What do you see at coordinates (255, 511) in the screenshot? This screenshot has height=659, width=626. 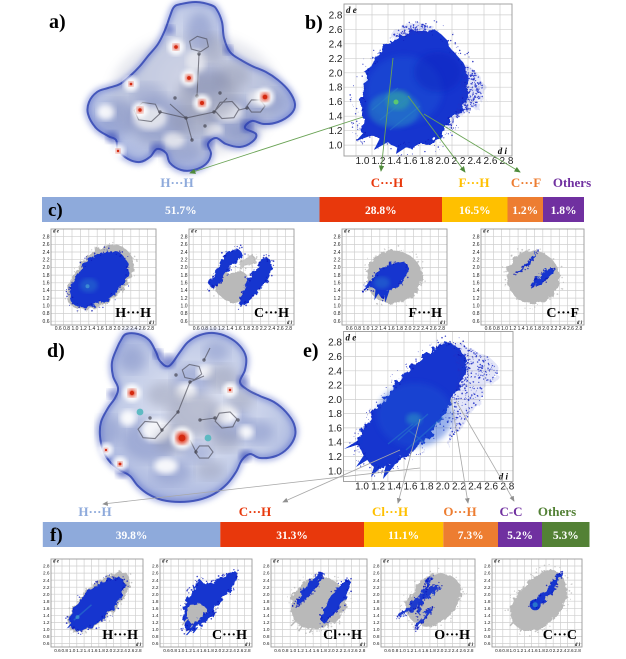 I see `svg-text: C···H` at bounding box center [255, 511].